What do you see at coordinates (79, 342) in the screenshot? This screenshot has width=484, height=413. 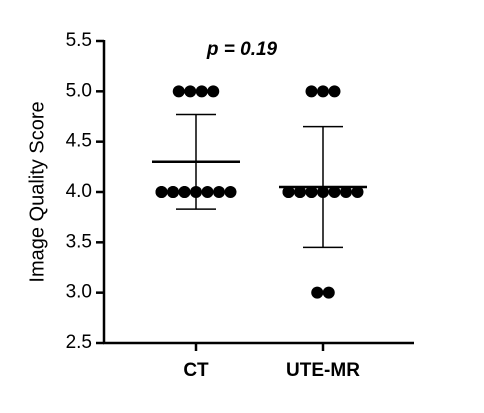 I see `y-tick-label: 2.5` at bounding box center [79, 342].